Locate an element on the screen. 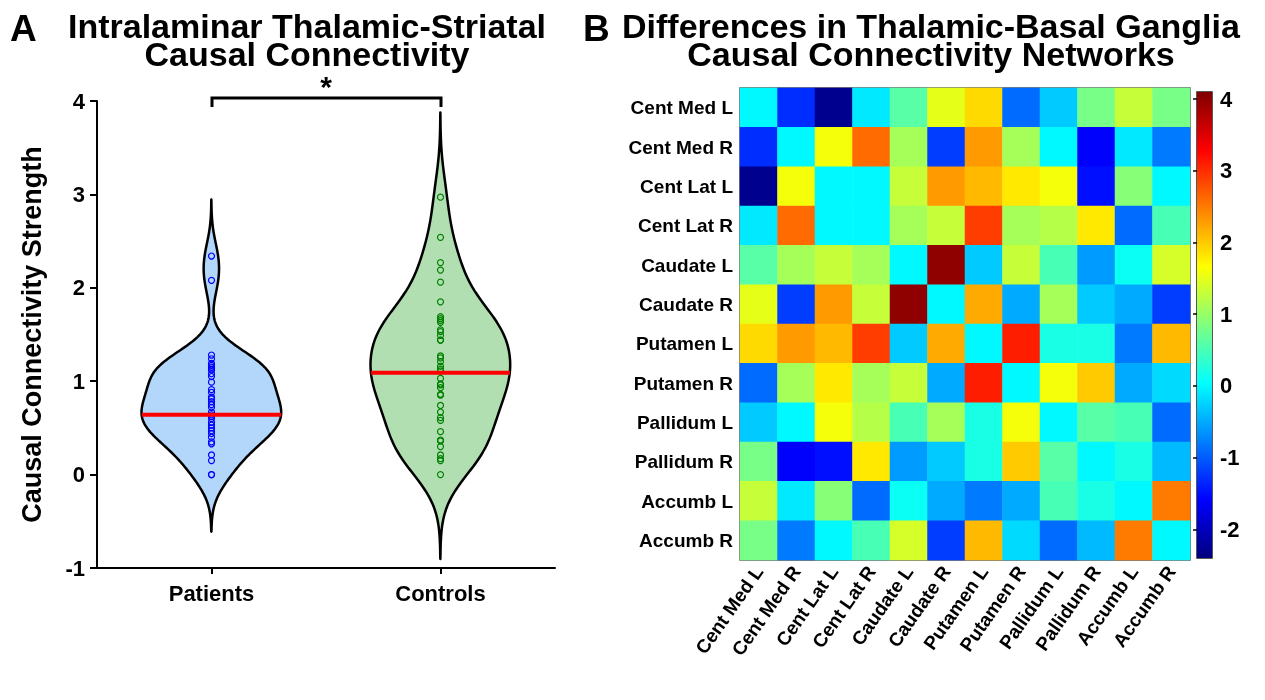 This screenshot has height=700, width=1265. text: B is located at coordinates (596, 28).